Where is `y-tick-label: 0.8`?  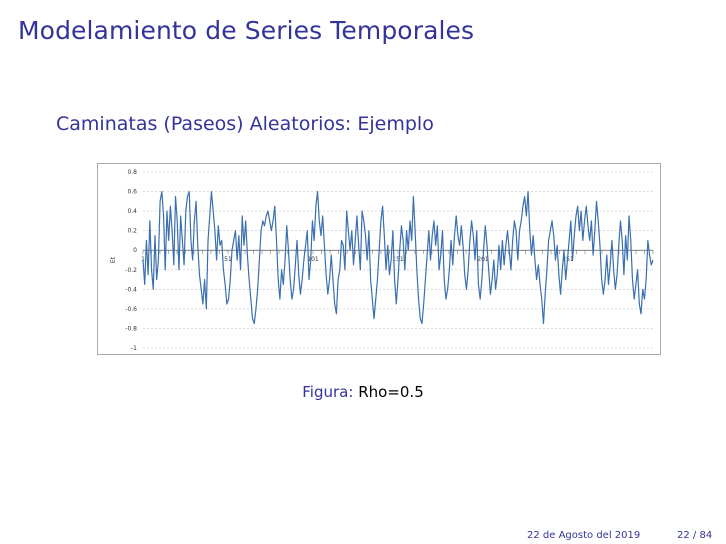 y-tick-label: 0.8 is located at coordinates (132, 172).